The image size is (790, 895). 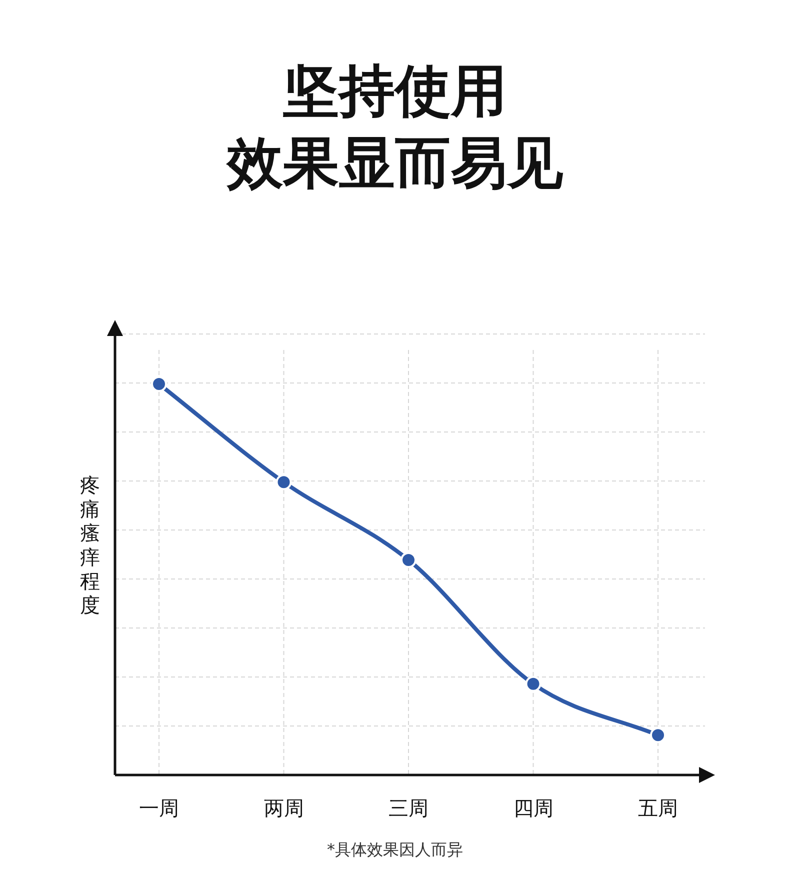 I want to click on x-tick-label: 五周, so click(x=658, y=808).